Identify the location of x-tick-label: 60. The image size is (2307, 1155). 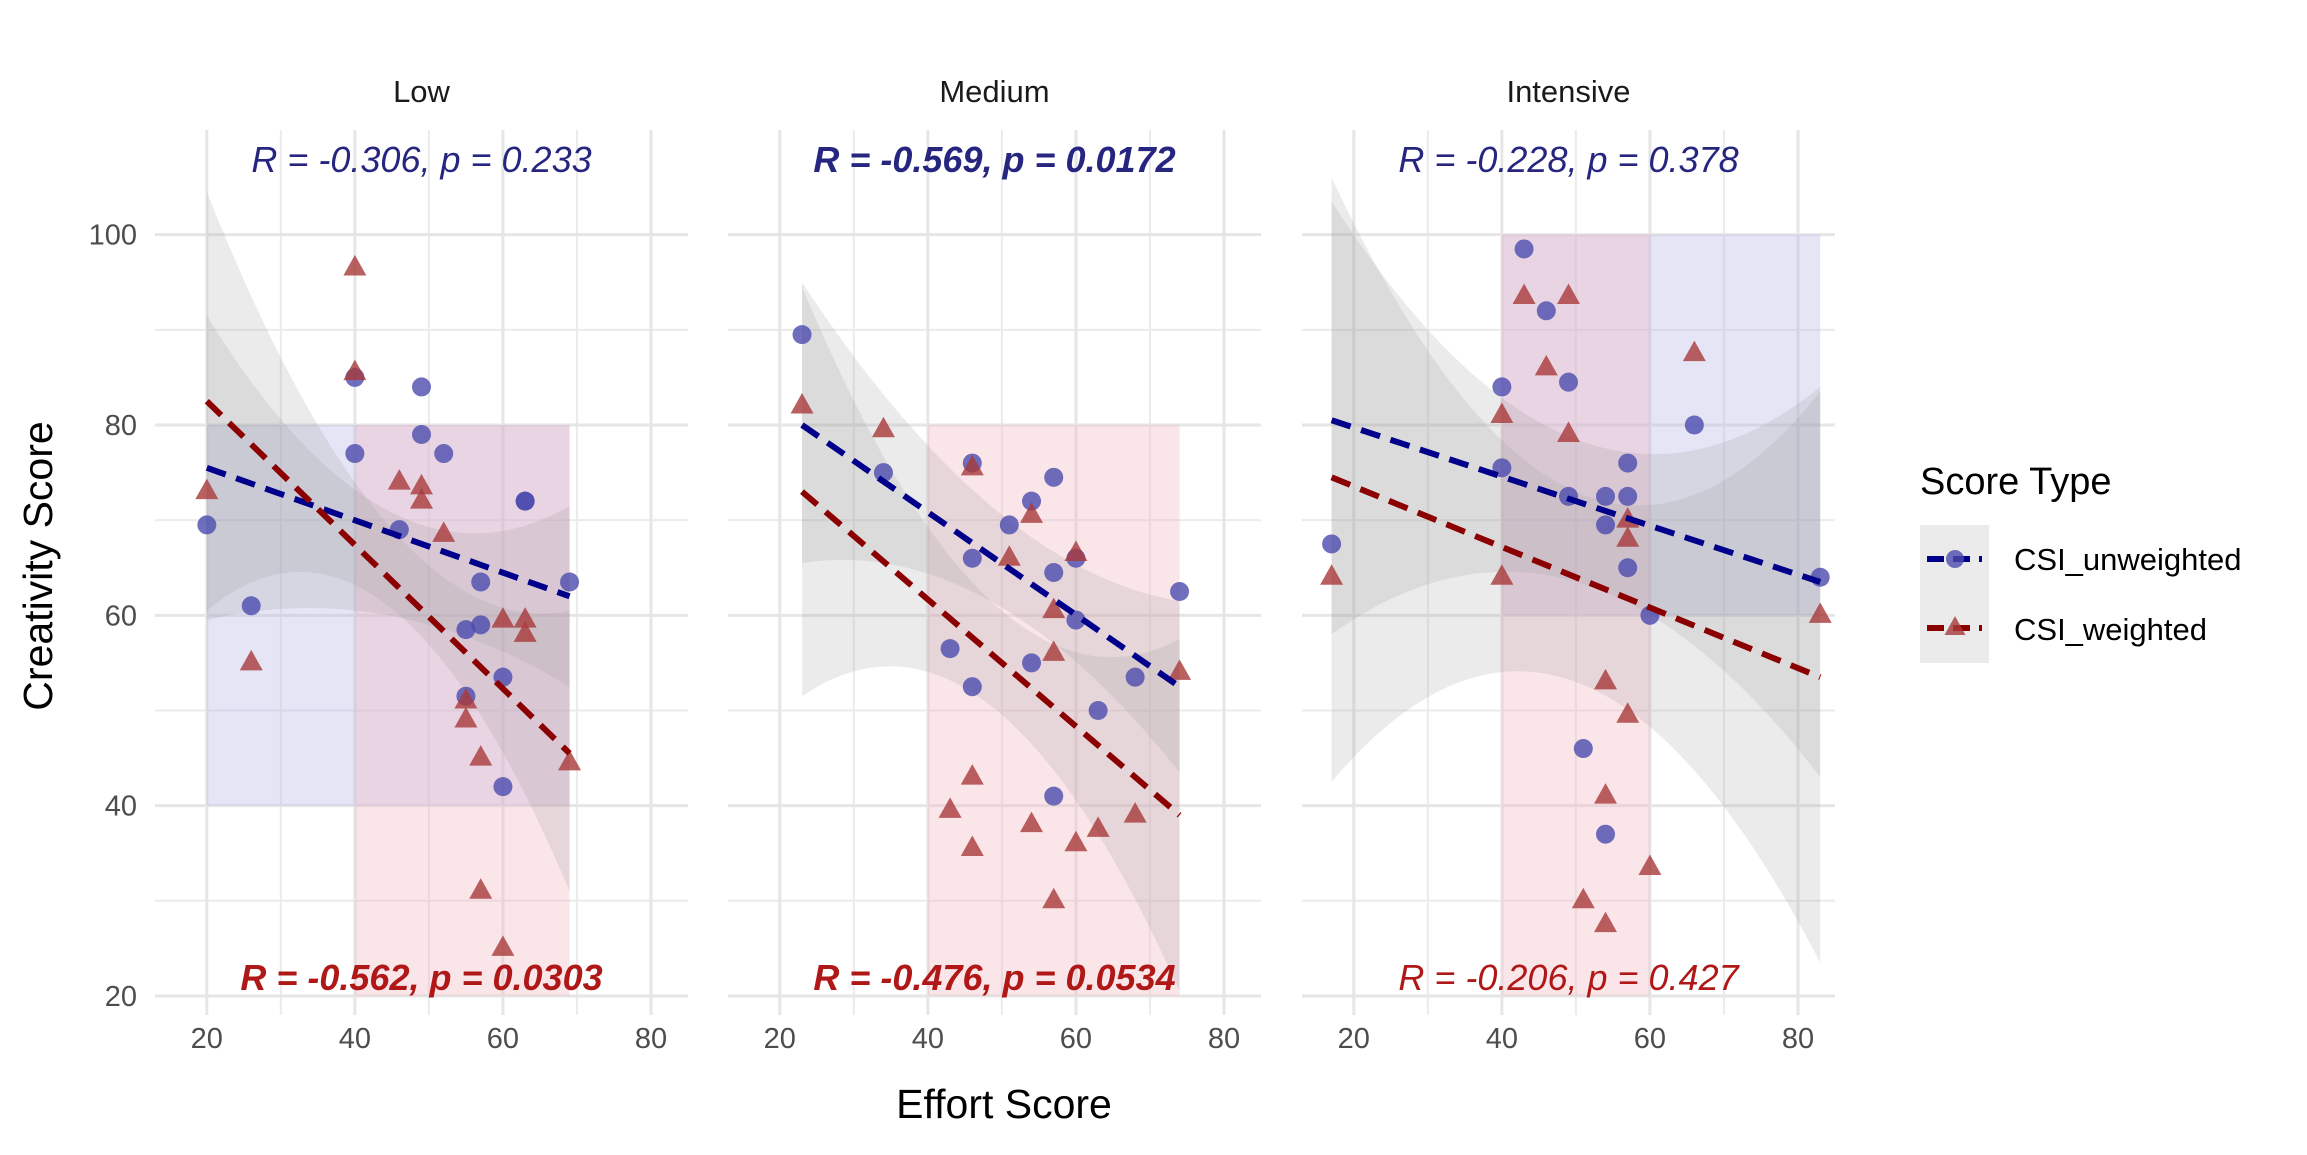
(1650, 1039).